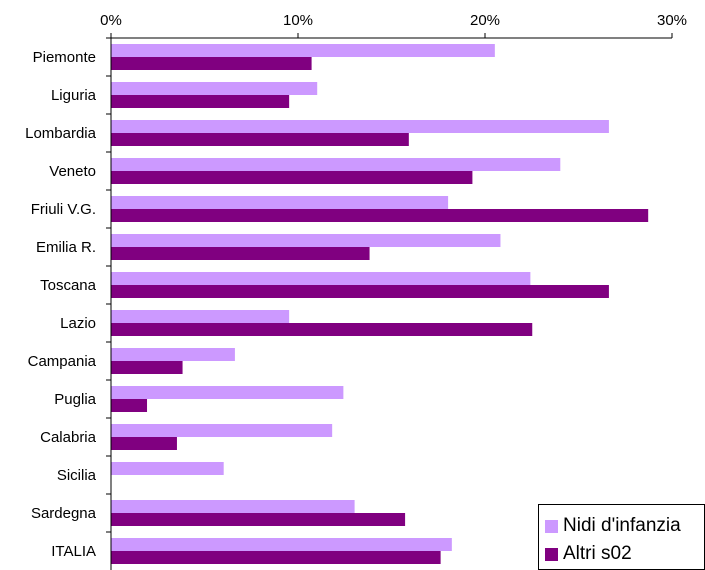 The width and height of the screenshot is (705, 570). Describe the element at coordinates (77, 475) in the screenshot. I see `category-label: Sicilia` at that location.